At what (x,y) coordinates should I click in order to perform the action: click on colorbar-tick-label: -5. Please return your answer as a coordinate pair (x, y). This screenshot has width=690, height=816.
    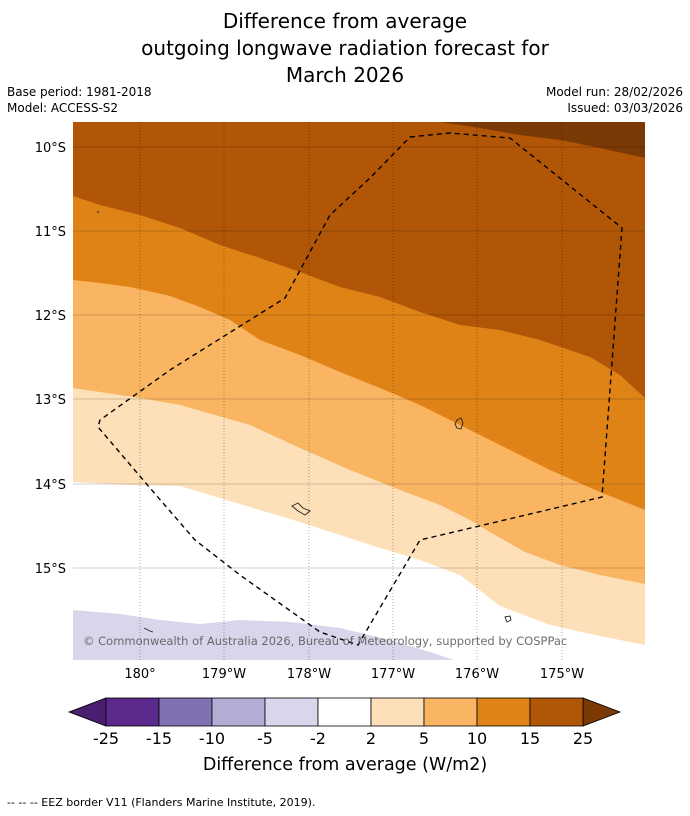
    Looking at the image, I should click on (265, 738).